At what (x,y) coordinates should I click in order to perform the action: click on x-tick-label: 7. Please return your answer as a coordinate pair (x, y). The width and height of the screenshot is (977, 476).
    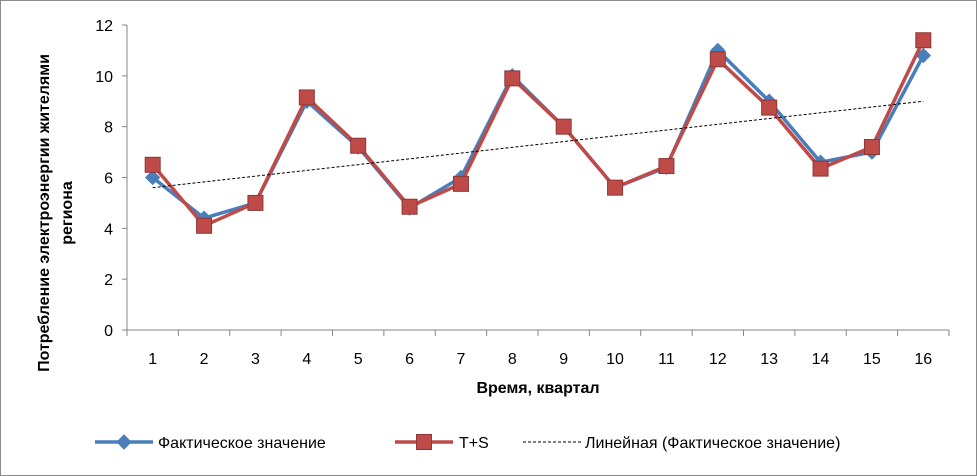
    Looking at the image, I should click on (460, 359).